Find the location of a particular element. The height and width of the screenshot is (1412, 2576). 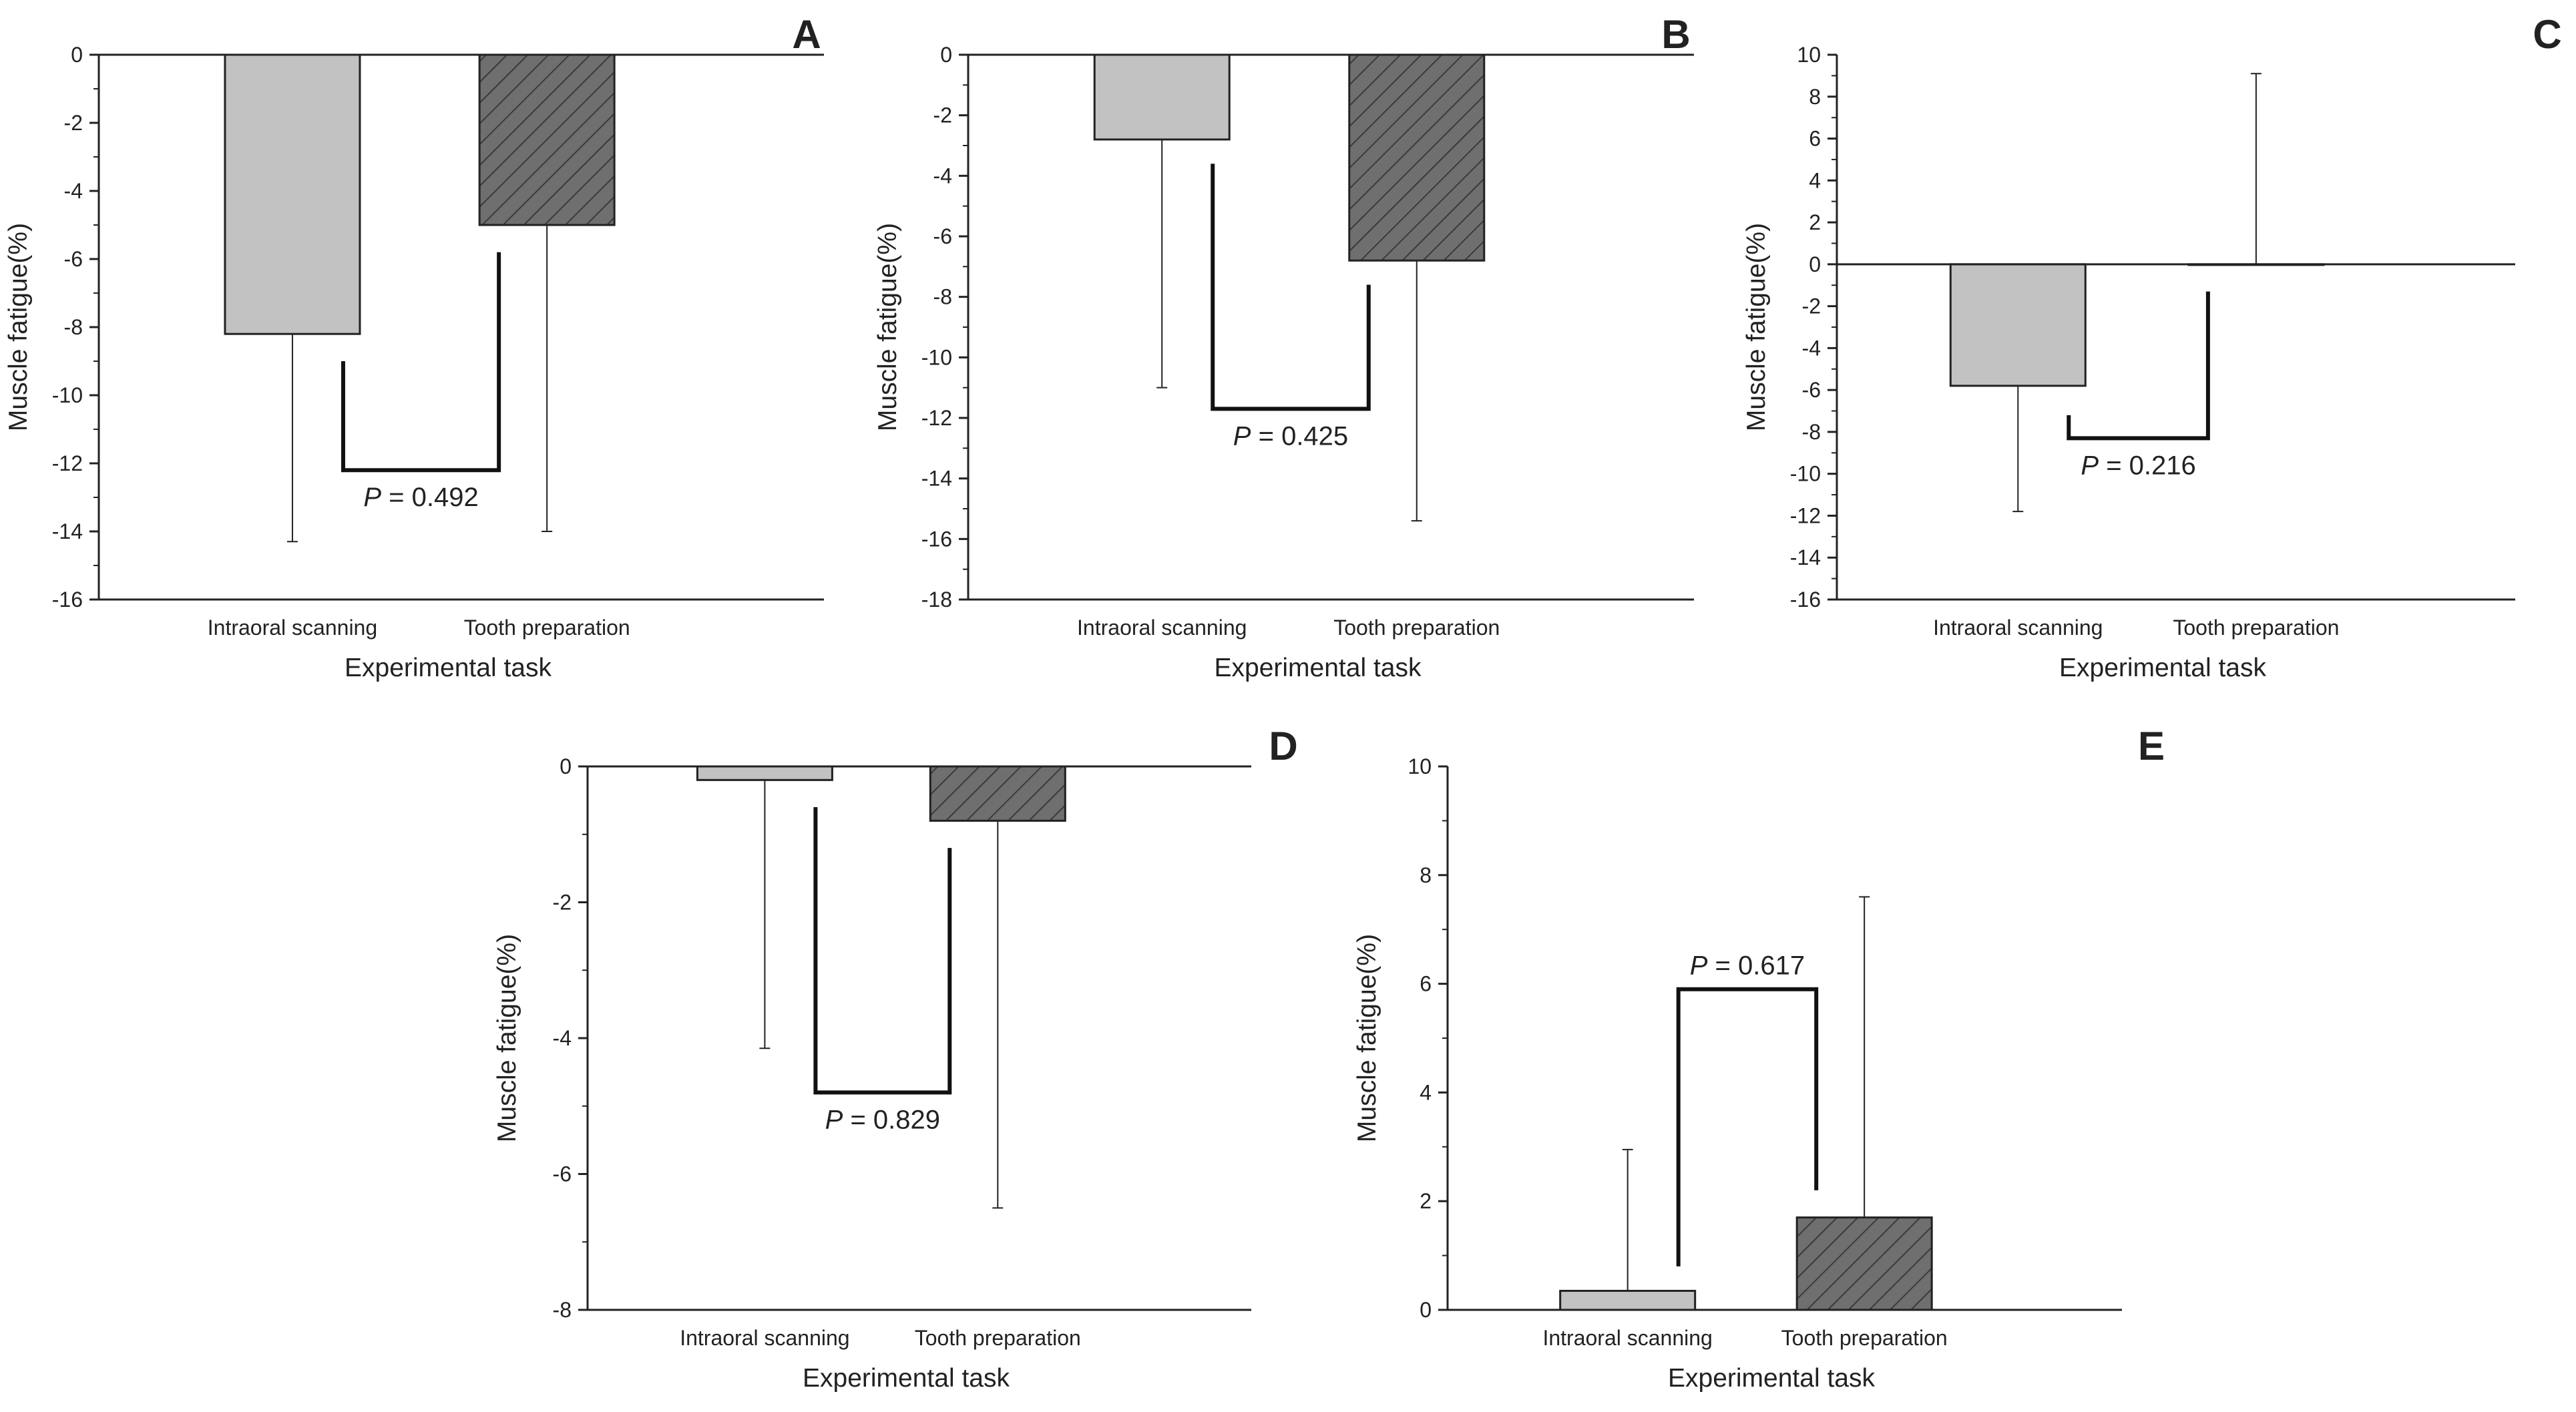

panel-letter: E is located at coordinates (2151, 746).